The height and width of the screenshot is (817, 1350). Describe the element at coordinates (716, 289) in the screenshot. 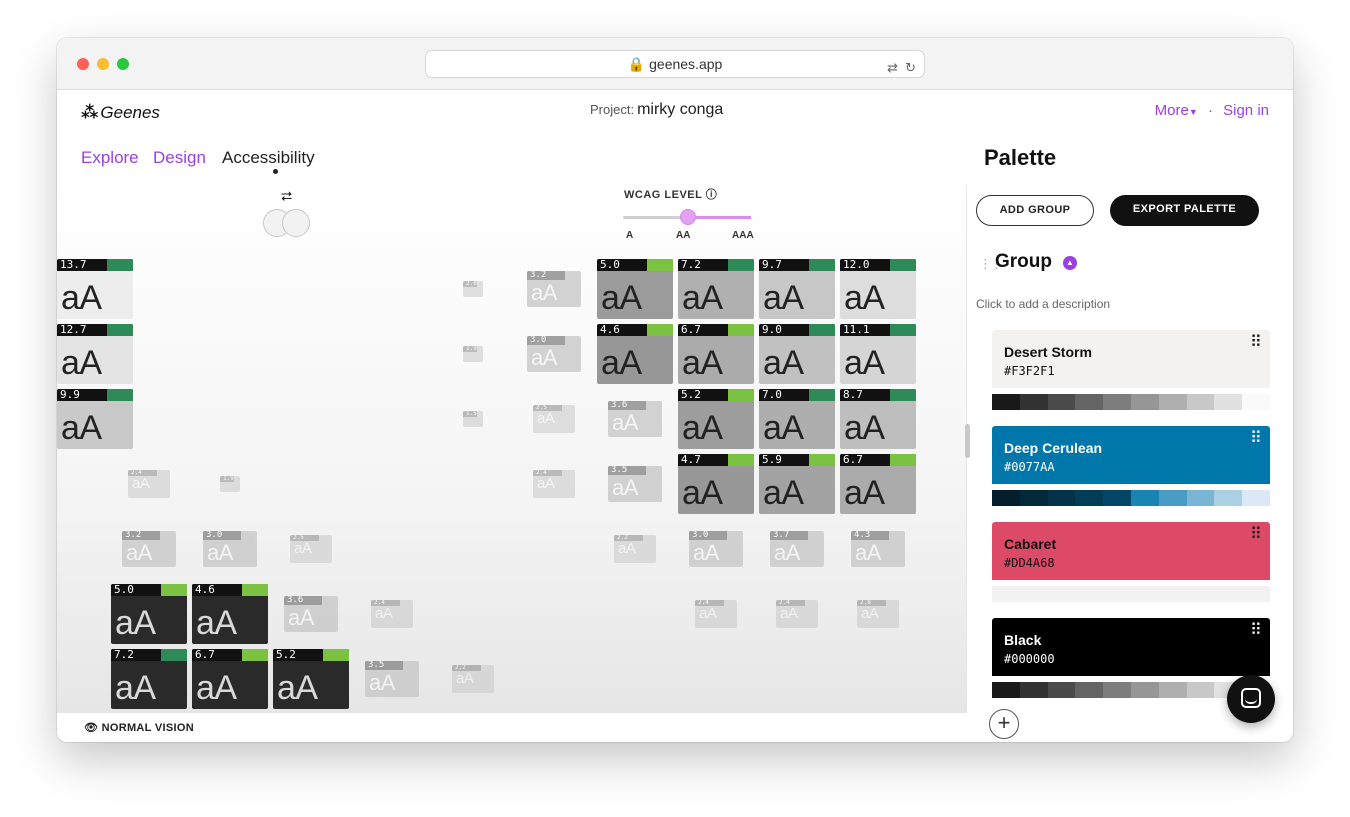

I see `contrast-swatch: 7.2 aA` at that location.